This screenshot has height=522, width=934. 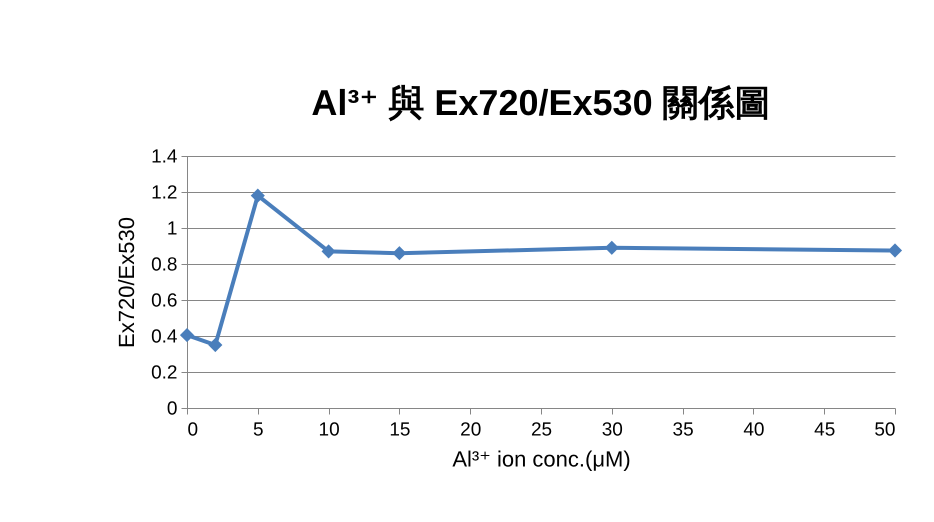 I want to click on x-tick-label: 50, so click(x=885, y=430).